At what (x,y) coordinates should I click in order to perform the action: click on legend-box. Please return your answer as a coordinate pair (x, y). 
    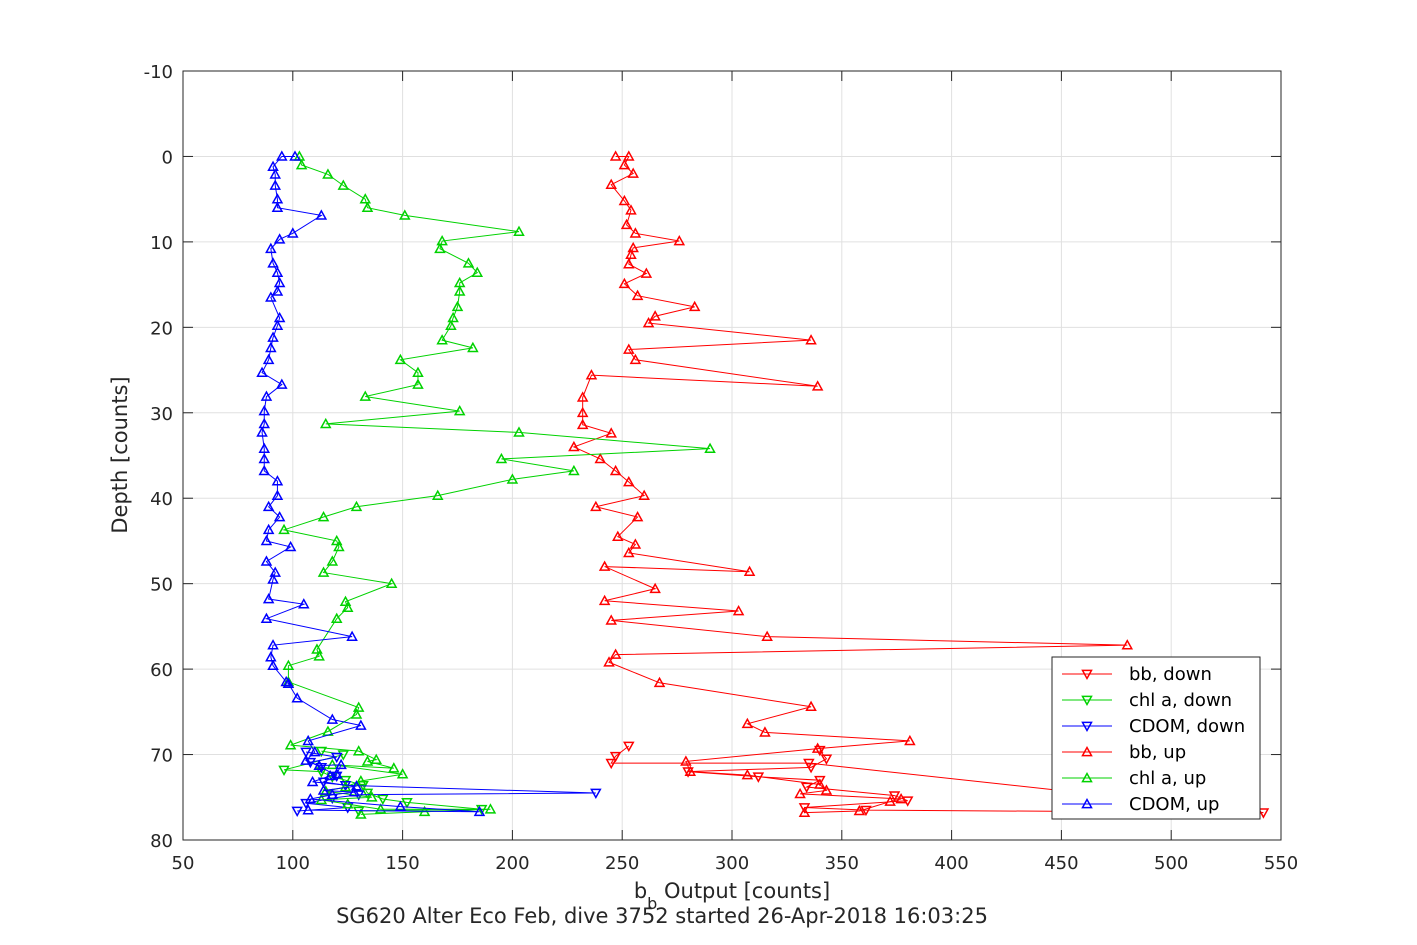
    Looking at the image, I should click on (1156, 738).